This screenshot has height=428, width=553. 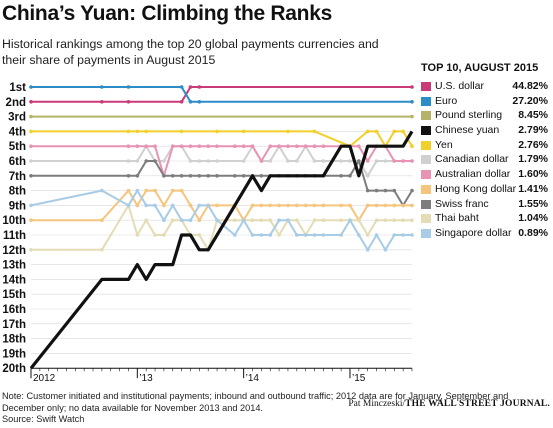 What do you see at coordinates (14, 354) in the screenshot?
I see `y-tick-label: 19th` at bounding box center [14, 354].